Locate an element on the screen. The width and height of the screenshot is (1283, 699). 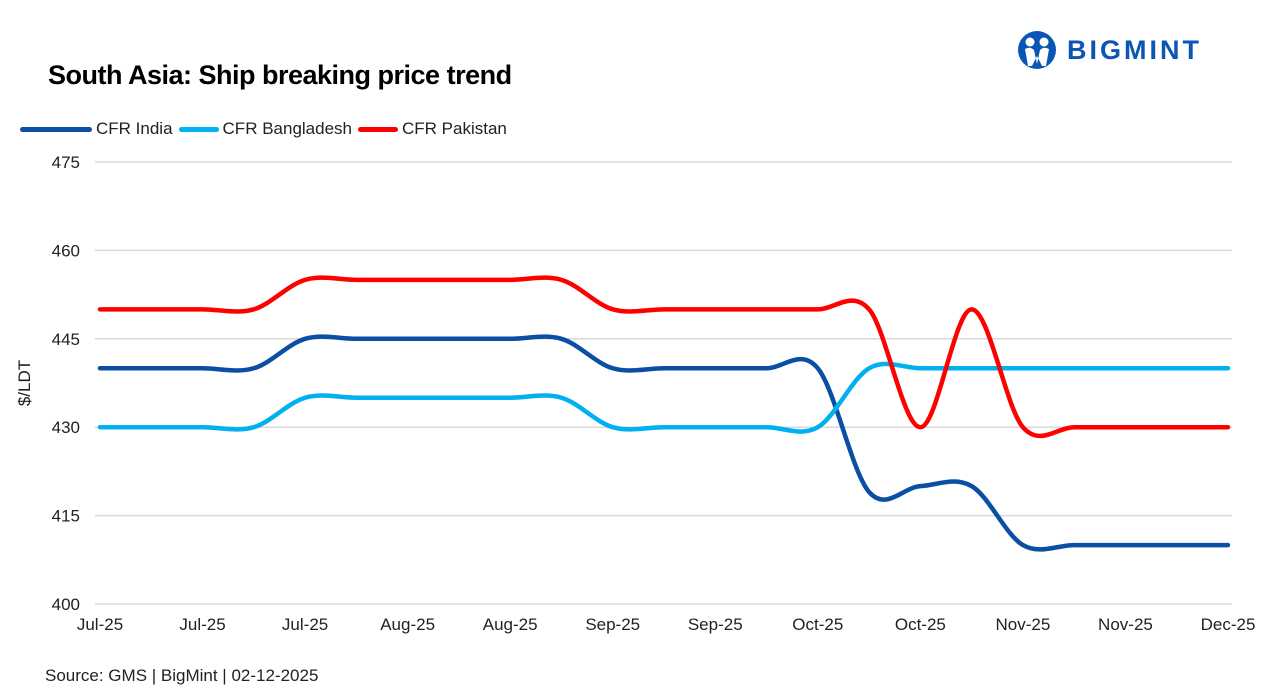
legend: CFR India CFR Bangladesh CFR Pakistan is located at coordinates (263, 129).